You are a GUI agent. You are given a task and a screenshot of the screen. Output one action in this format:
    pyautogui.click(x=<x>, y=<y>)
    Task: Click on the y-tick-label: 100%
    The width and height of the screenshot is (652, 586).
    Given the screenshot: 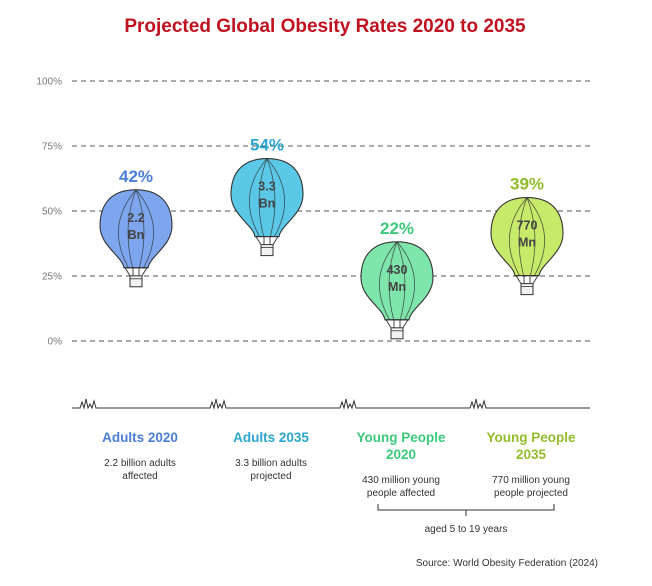 What is the action you would take?
    pyautogui.click(x=49, y=82)
    